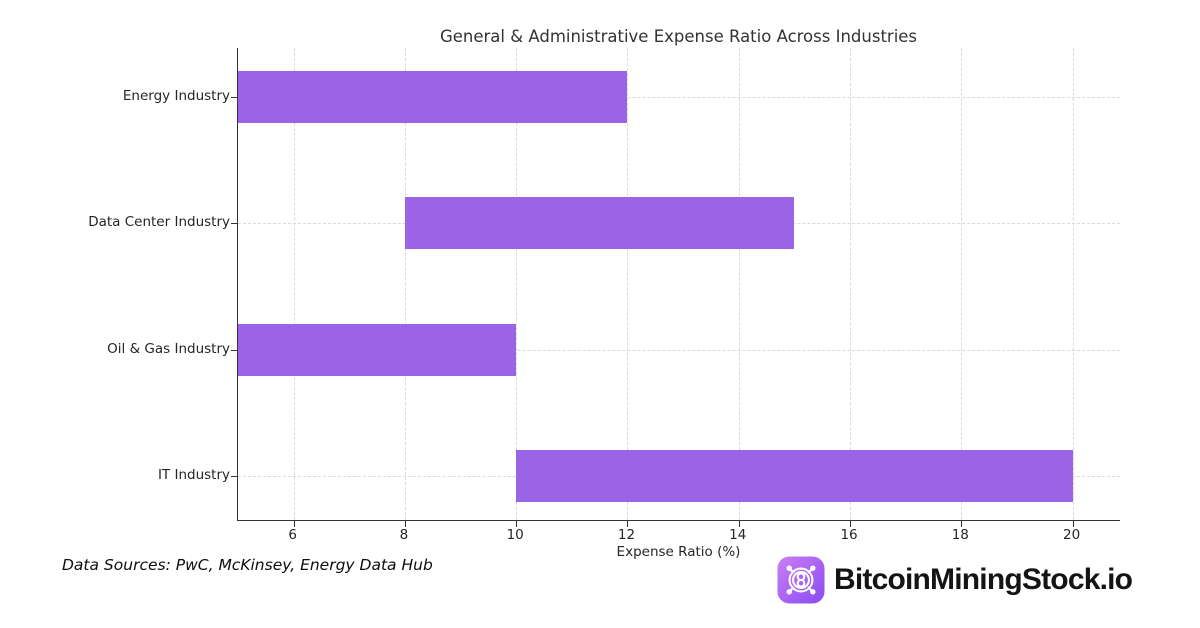 The width and height of the screenshot is (1200, 628). I want to click on x-tick-label: 18, so click(960, 535).